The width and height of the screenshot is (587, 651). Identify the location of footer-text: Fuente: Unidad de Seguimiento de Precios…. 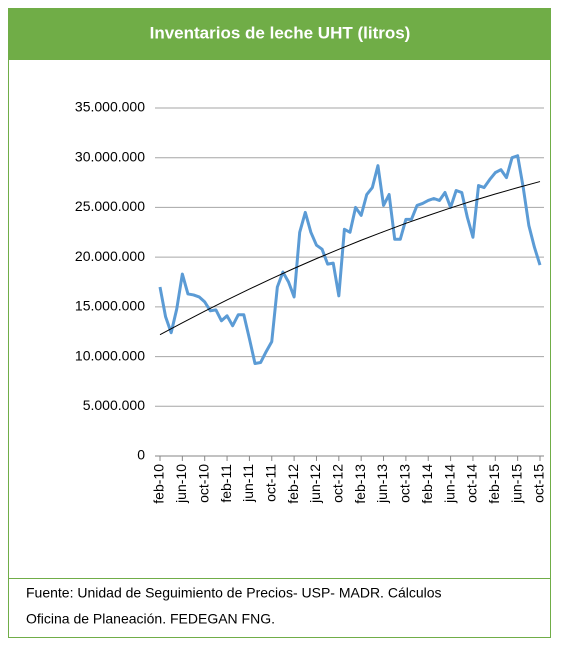
(234, 593).